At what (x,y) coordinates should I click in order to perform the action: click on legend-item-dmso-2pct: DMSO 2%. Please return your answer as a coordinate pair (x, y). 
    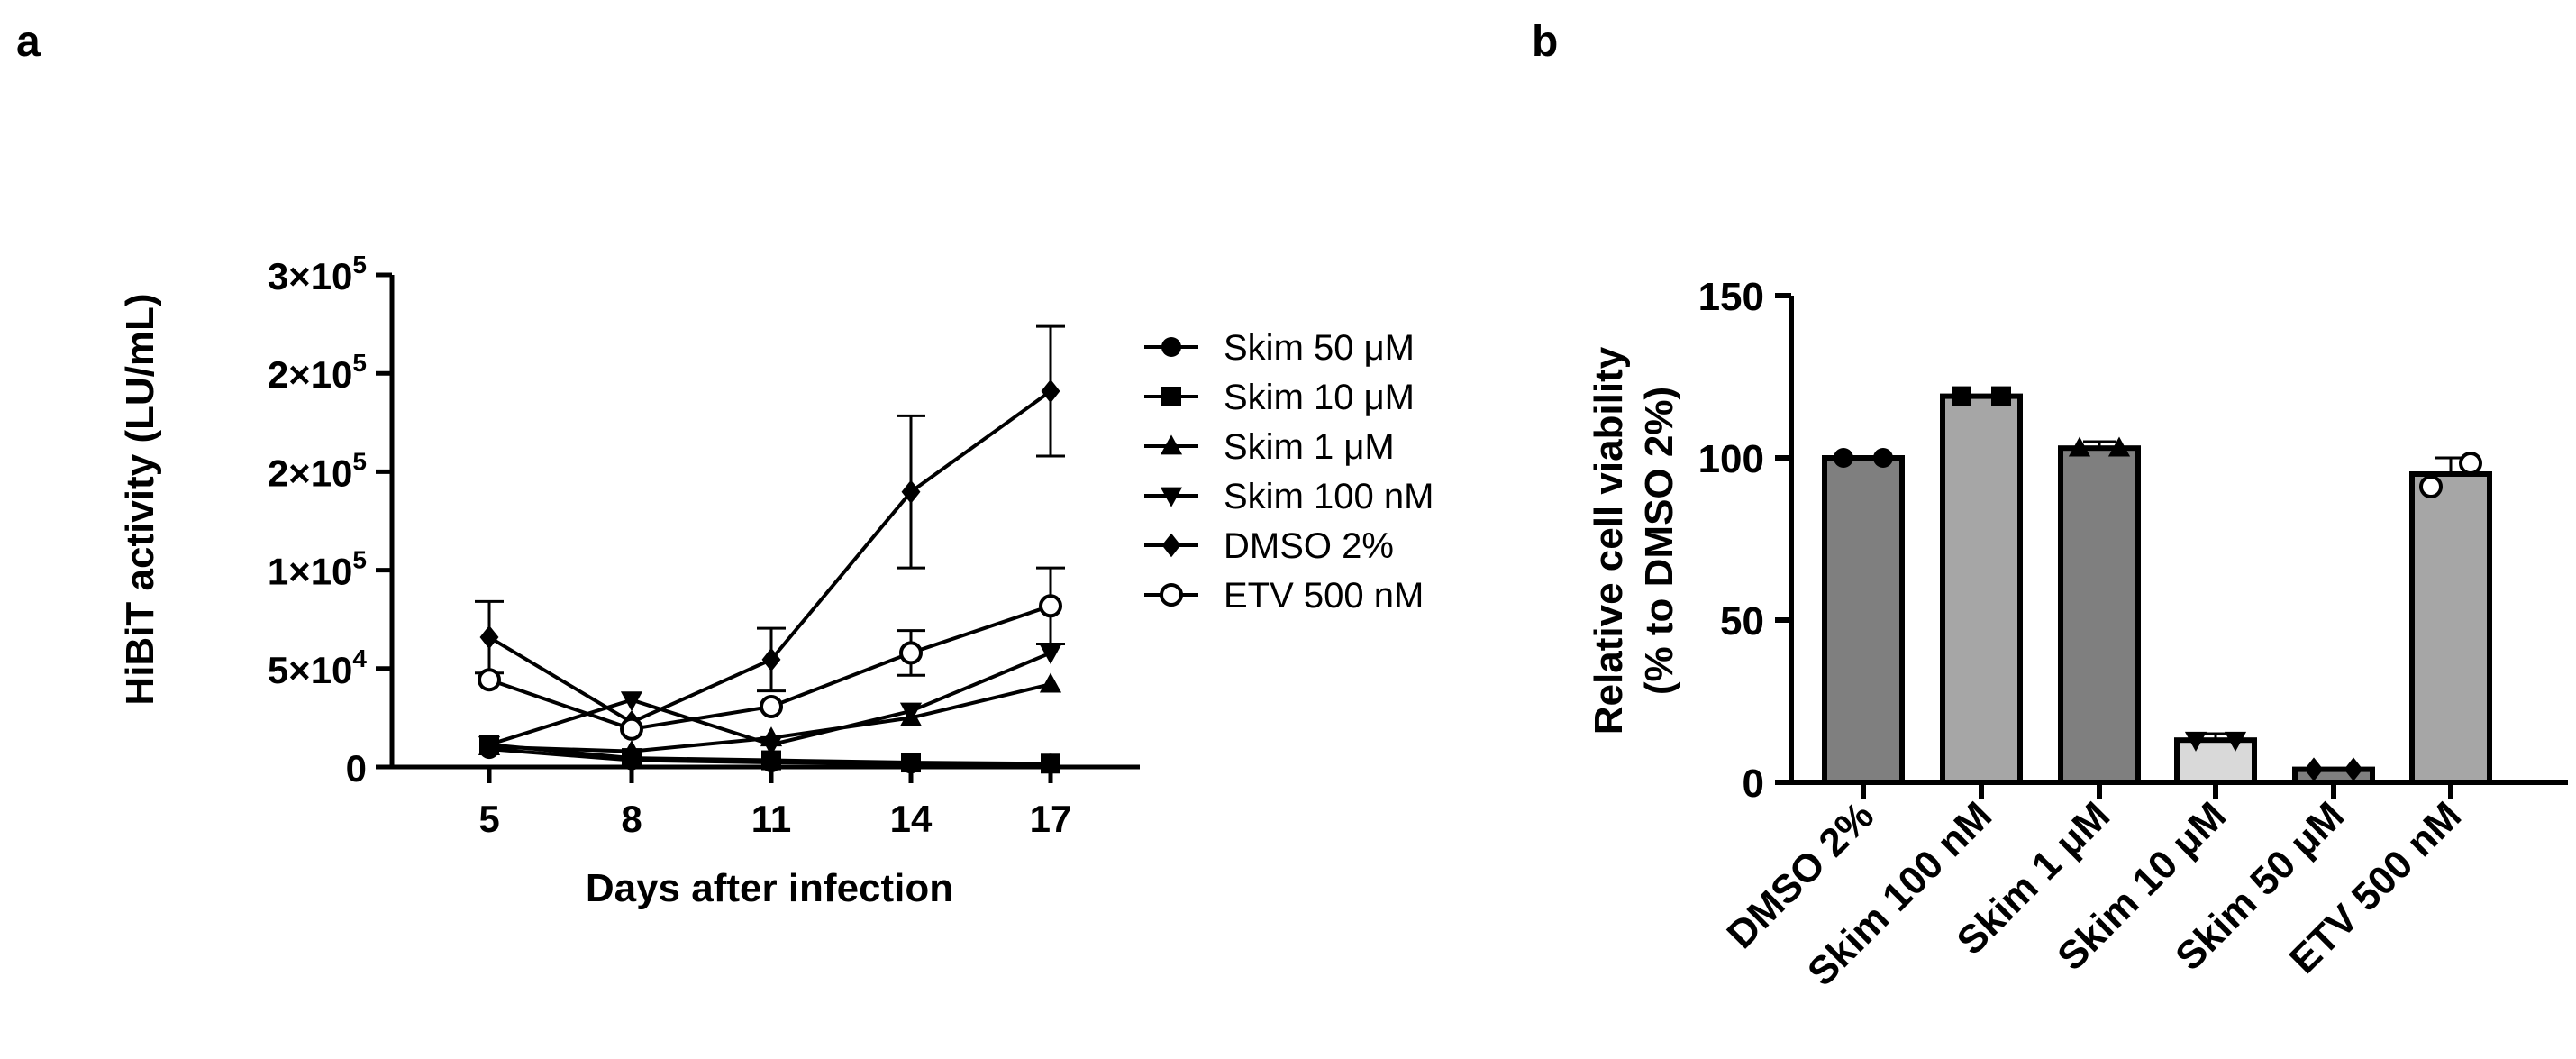
    Looking at the image, I should click on (1269, 546).